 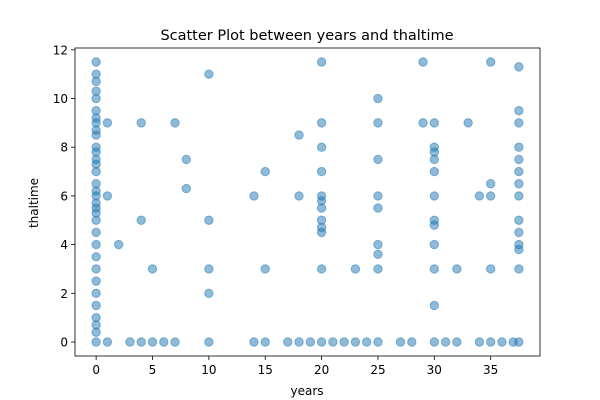 I want to click on x-tick-label: 20, so click(x=321, y=370).